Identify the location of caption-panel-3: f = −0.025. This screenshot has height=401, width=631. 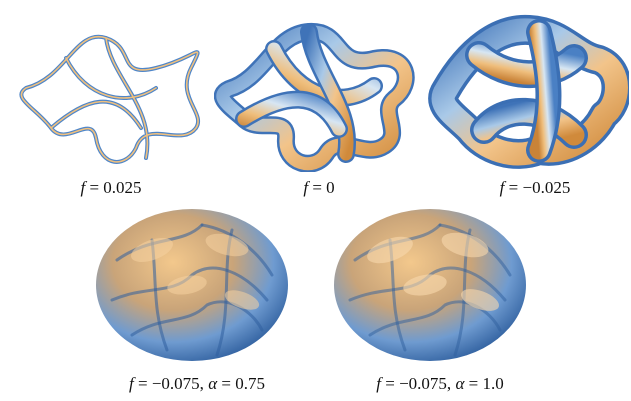
(535, 188).